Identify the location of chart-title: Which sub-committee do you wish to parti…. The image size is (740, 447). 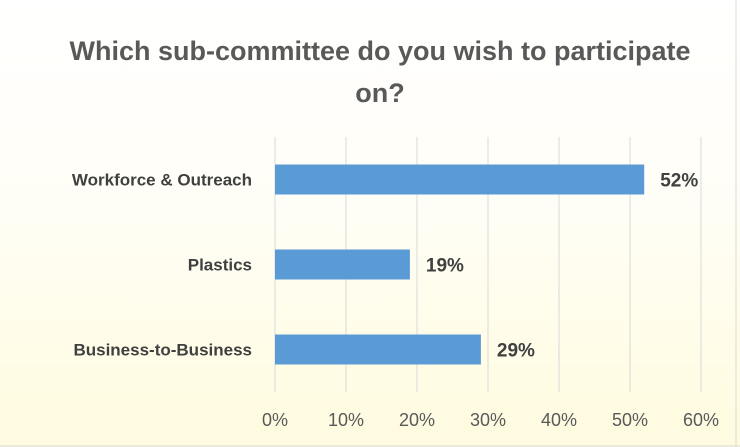
(380, 72).